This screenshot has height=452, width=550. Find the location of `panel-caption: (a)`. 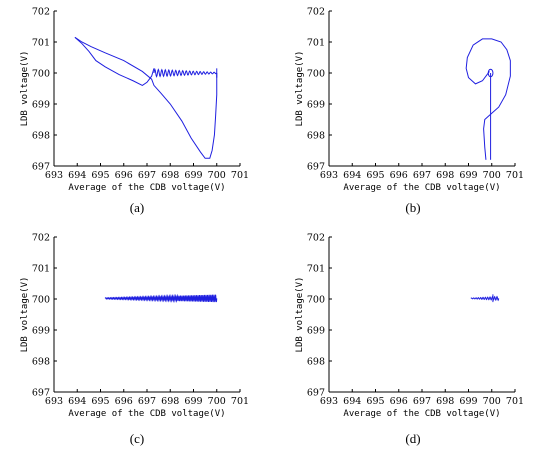

panel-caption: (a) is located at coordinates (137, 207).